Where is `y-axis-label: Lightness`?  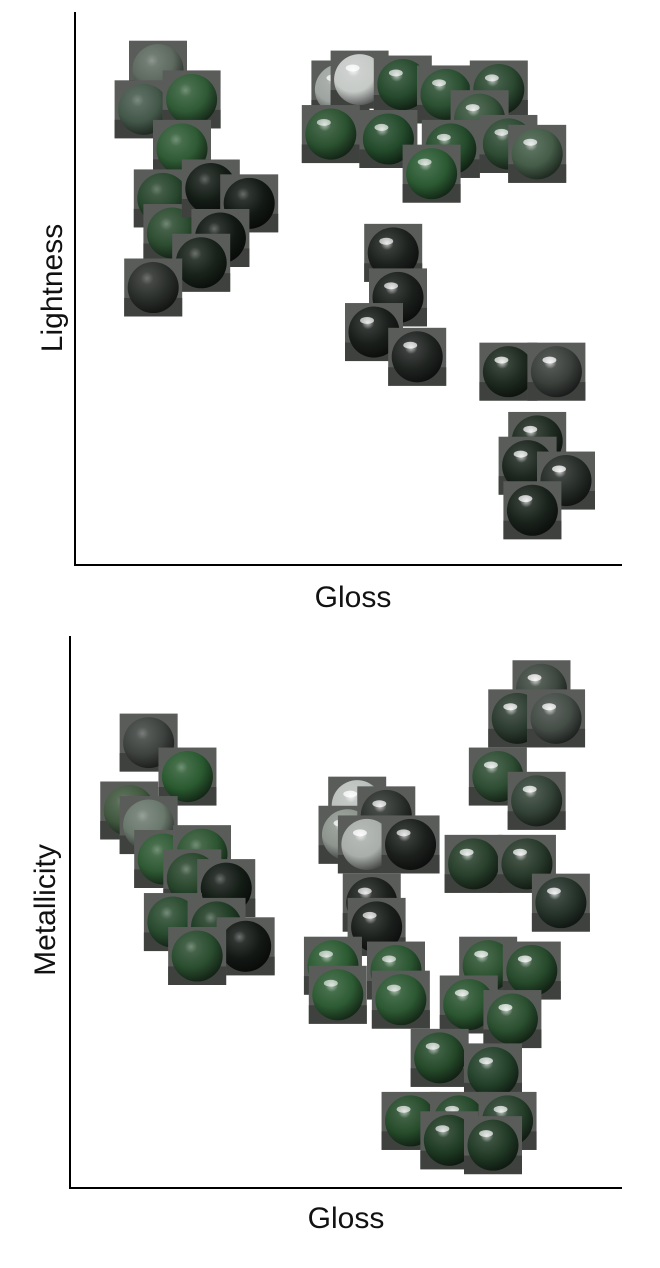
y-axis-label: Lightness is located at coordinates (52, 288).